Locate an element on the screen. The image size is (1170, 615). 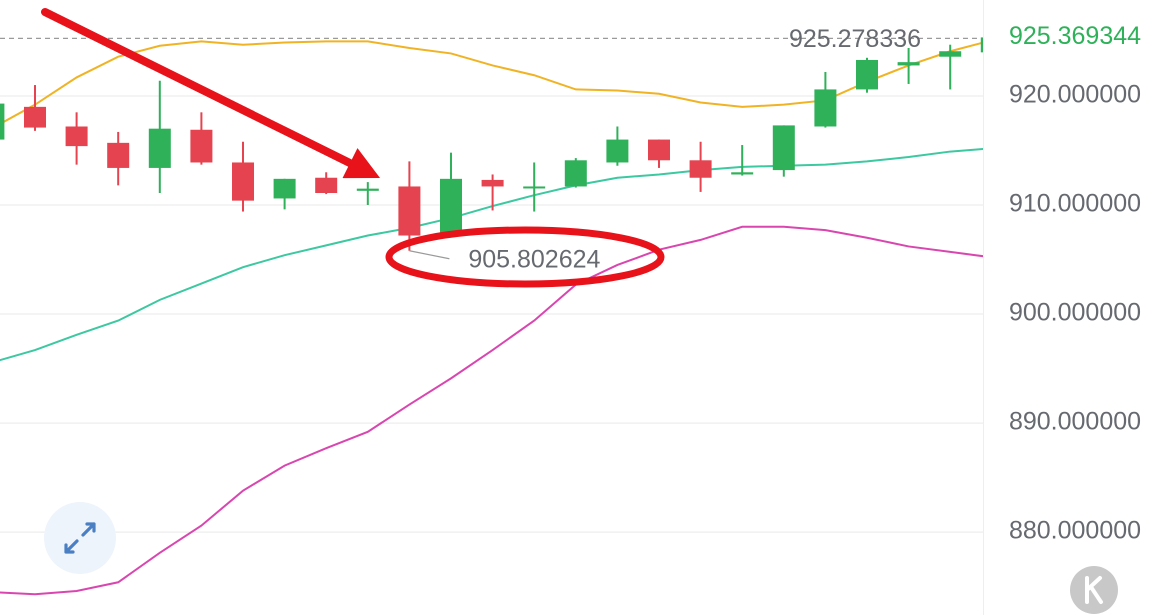
min-price-connector is located at coordinates (429, 255).